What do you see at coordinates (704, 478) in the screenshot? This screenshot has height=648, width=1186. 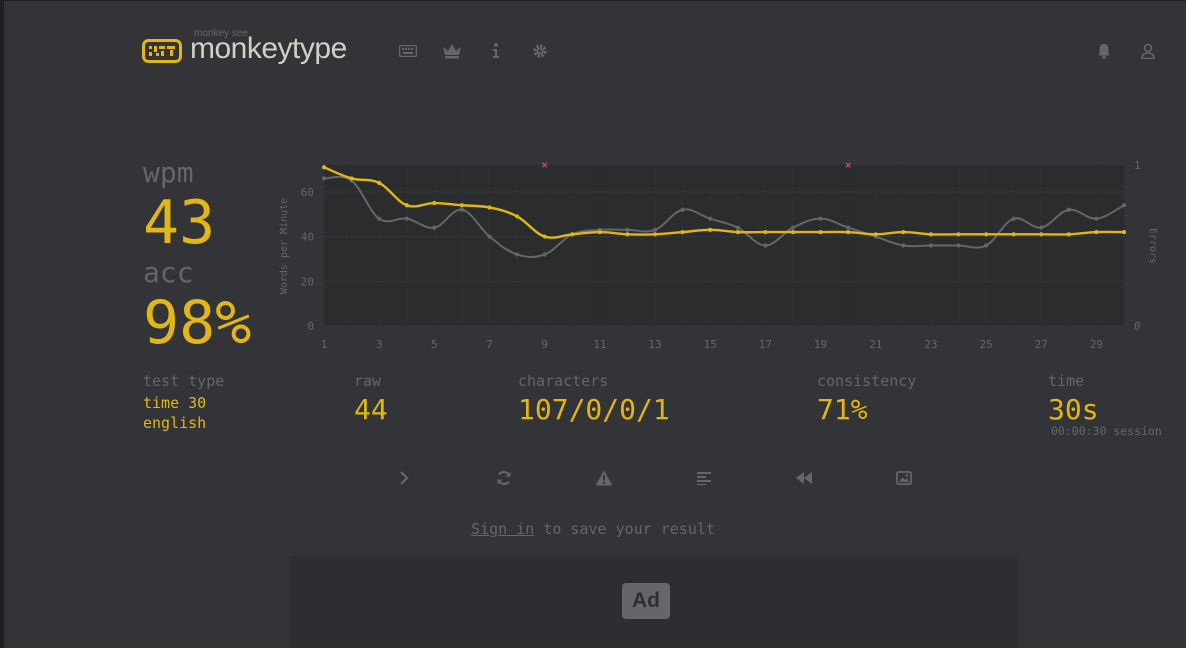 I see `words-history-icon` at bounding box center [704, 478].